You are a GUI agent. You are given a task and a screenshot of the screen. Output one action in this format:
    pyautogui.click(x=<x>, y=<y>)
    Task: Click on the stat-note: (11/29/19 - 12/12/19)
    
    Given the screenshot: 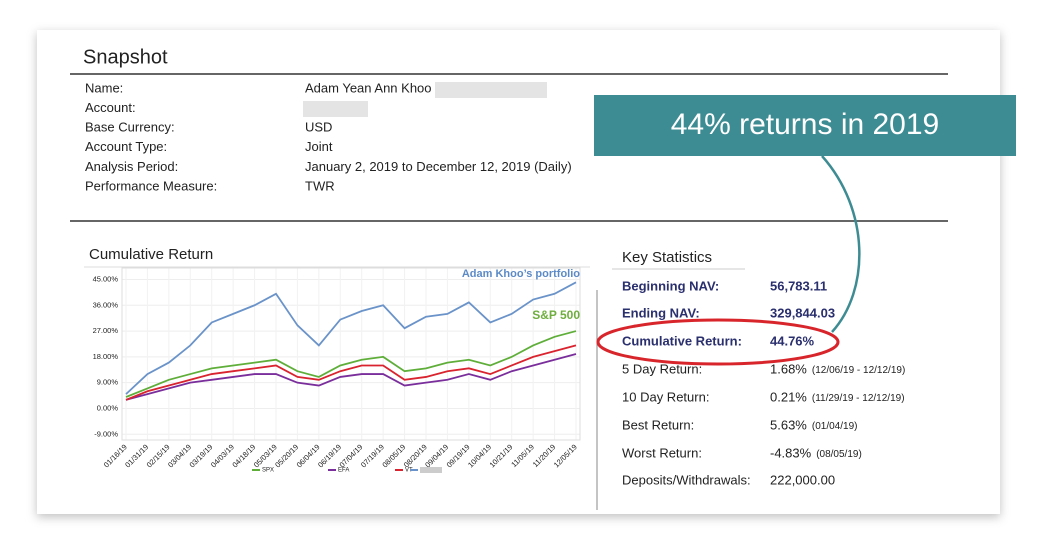 What is the action you would take?
    pyautogui.click(x=858, y=398)
    